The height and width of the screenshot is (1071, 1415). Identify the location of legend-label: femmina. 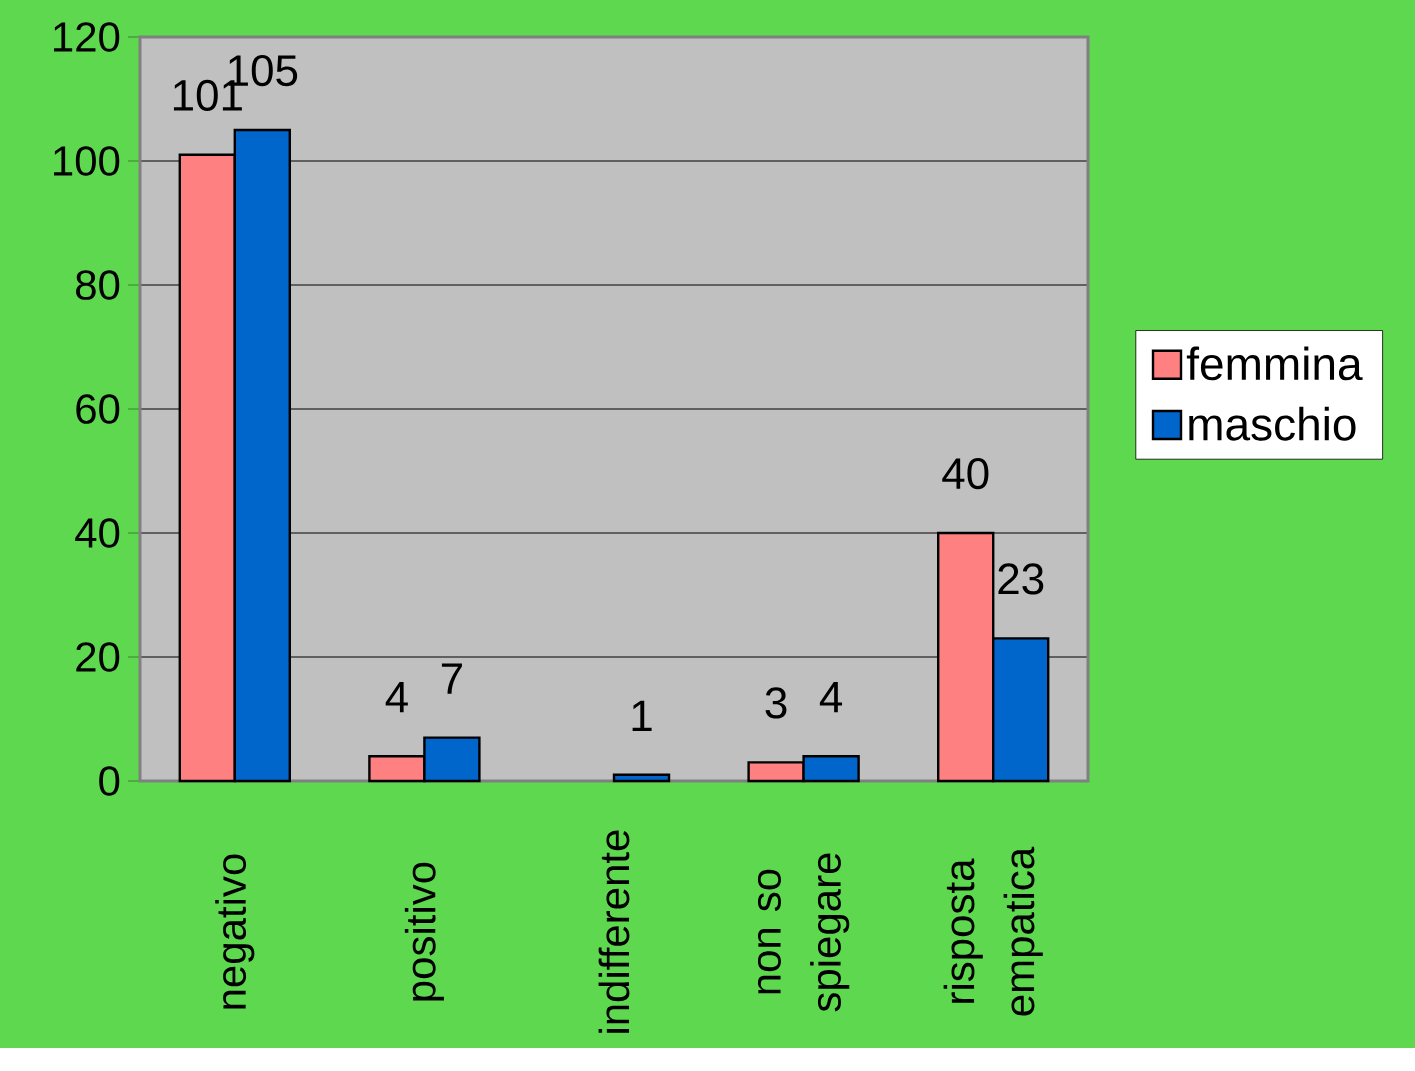
(1274, 363).